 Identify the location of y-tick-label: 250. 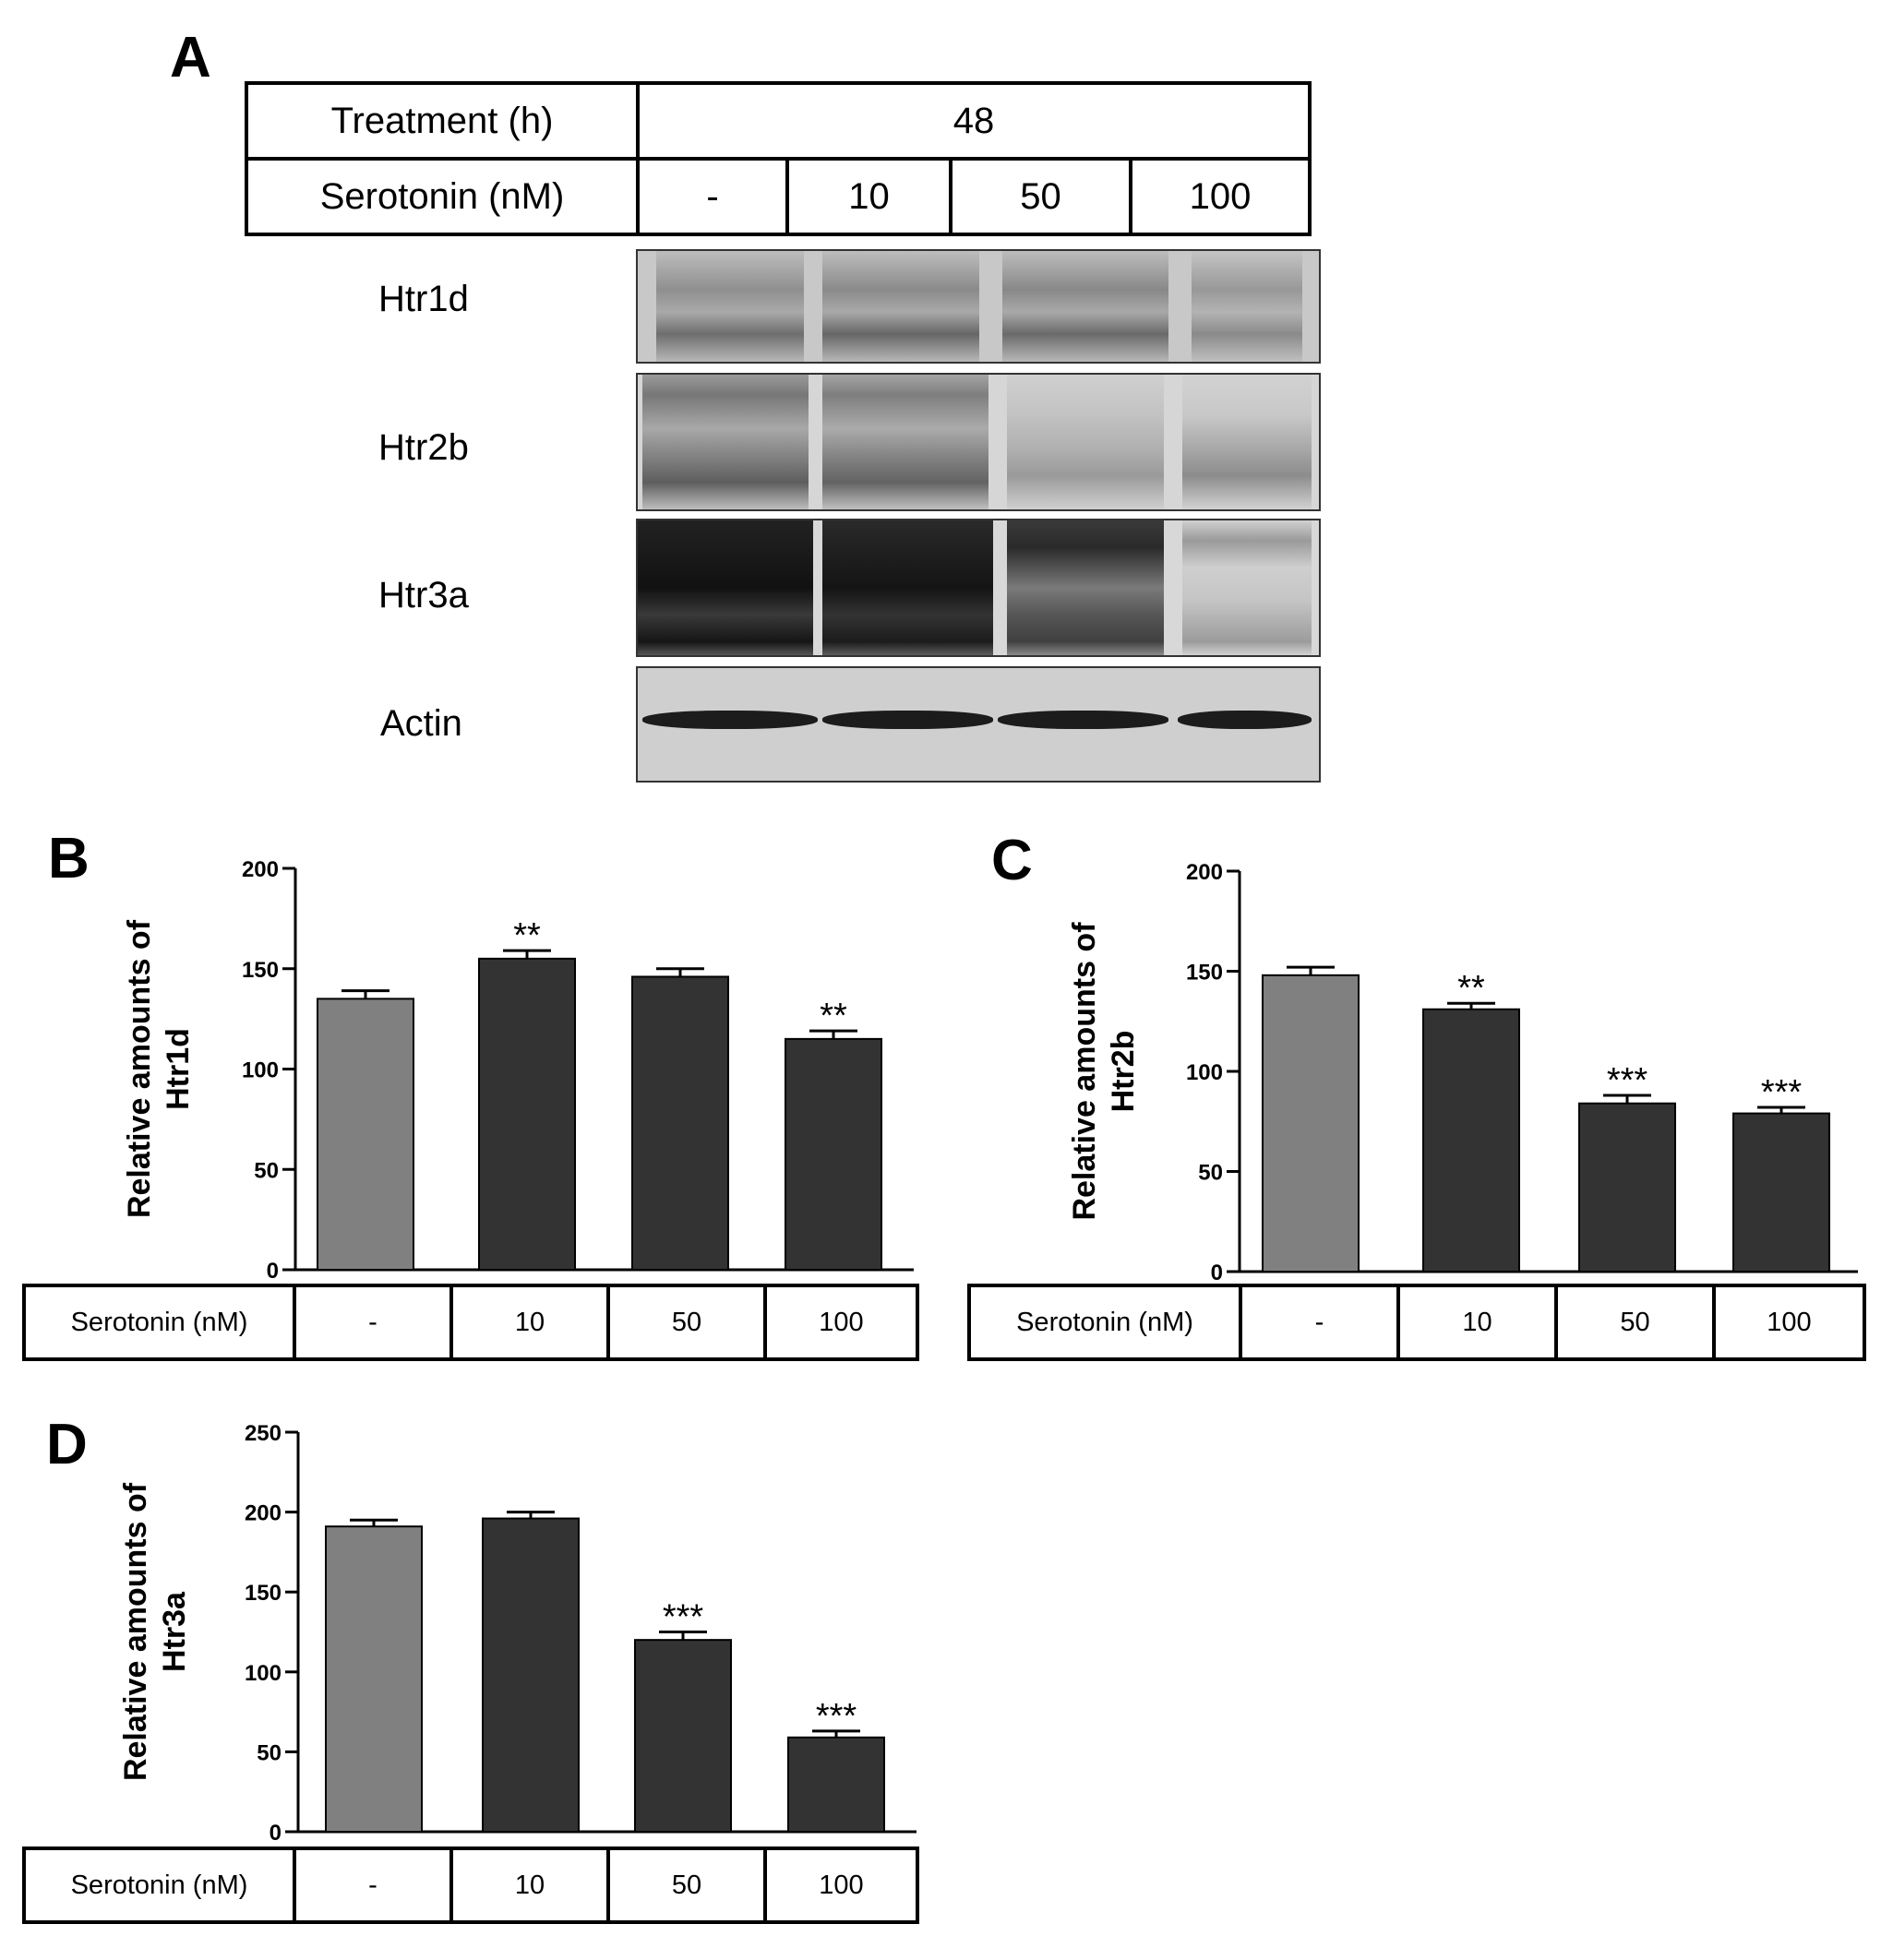
(263, 1433).